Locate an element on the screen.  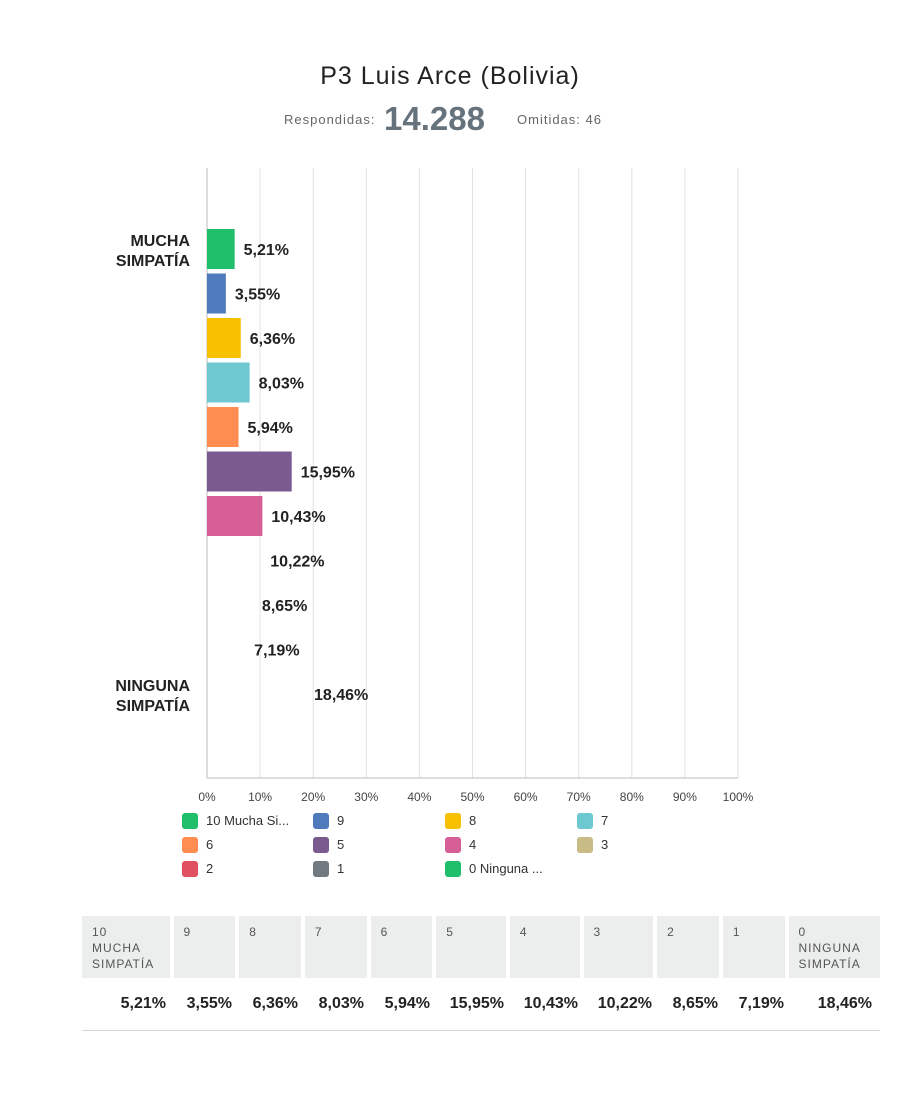
response-stats: Respondidas: 14.288 Omitidas: 46 is located at coordinates (450, 120).